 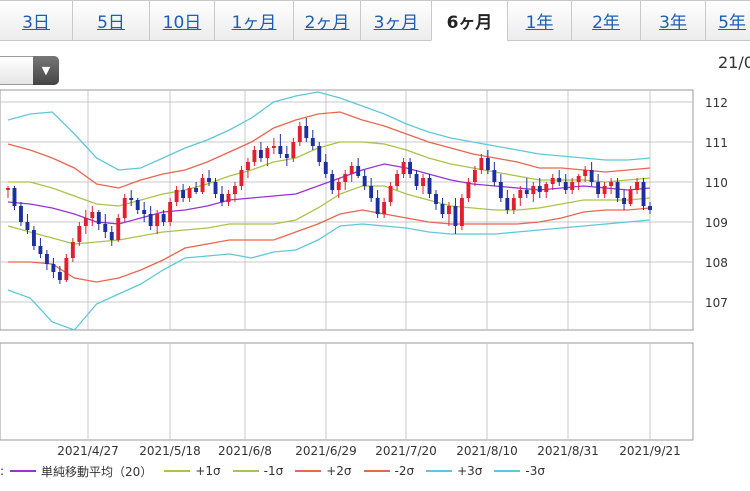 What do you see at coordinates (469, 20) in the screenshot?
I see `tab-6ヶ月: 6ヶ月` at bounding box center [469, 20].